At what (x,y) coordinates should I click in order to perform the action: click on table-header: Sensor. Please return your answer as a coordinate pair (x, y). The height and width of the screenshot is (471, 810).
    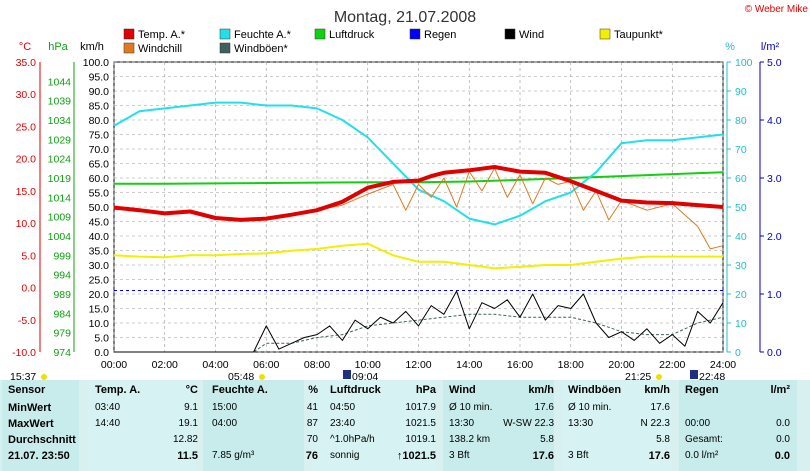
    Looking at the image, I should click on (27, 390).